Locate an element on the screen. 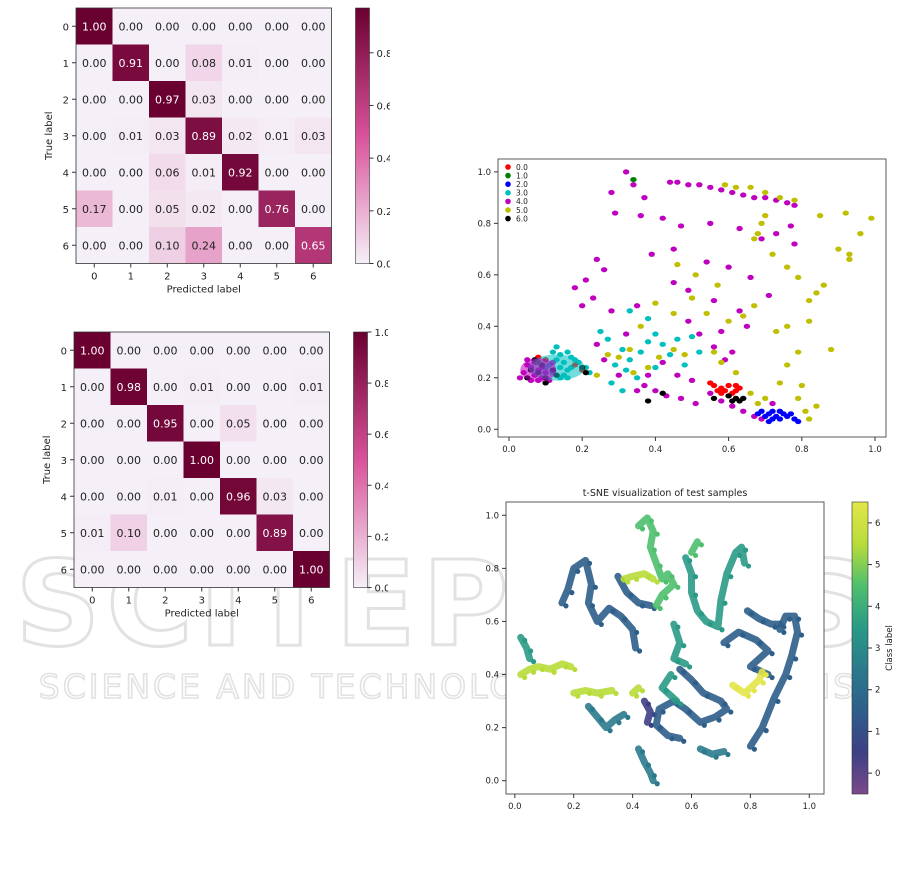 The image size is (901, 887). cm-cell-value: 0.76 is located at coordinates (277, 209).